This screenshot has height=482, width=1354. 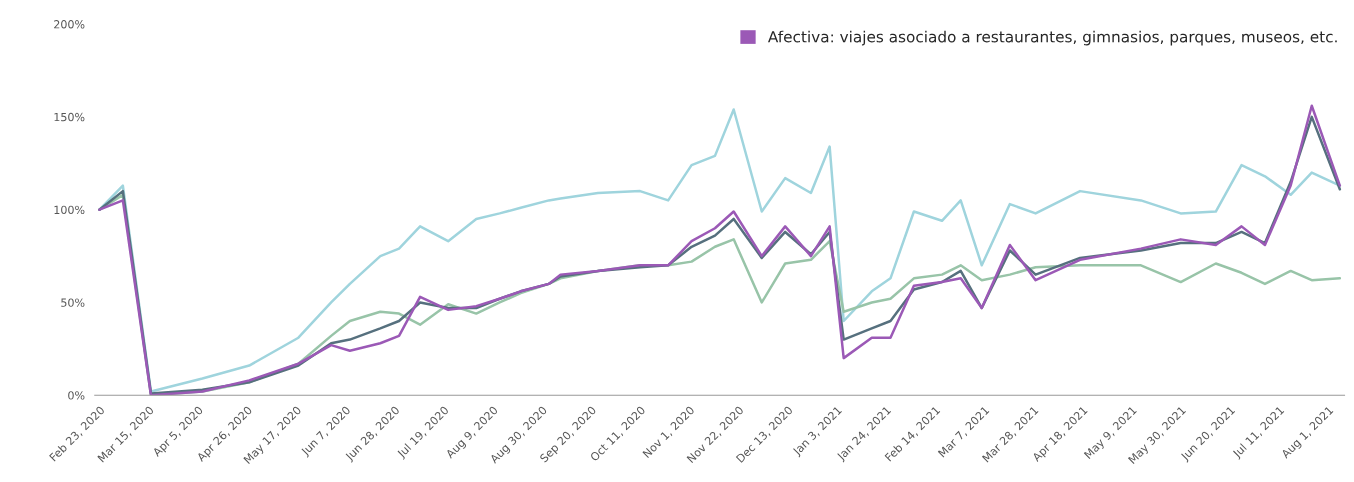 I want to click on y-tick-label: 200%, so click(x=69, y=24).